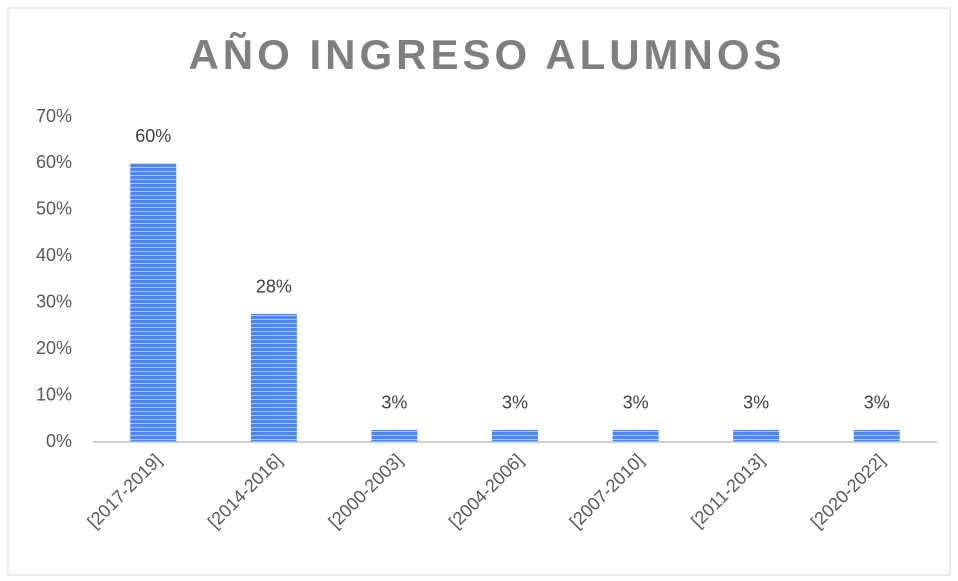 Image resolution: width=958 pixels, height=581 pixels. I want to click on y-tick-label: 60%, so click(54, 162).